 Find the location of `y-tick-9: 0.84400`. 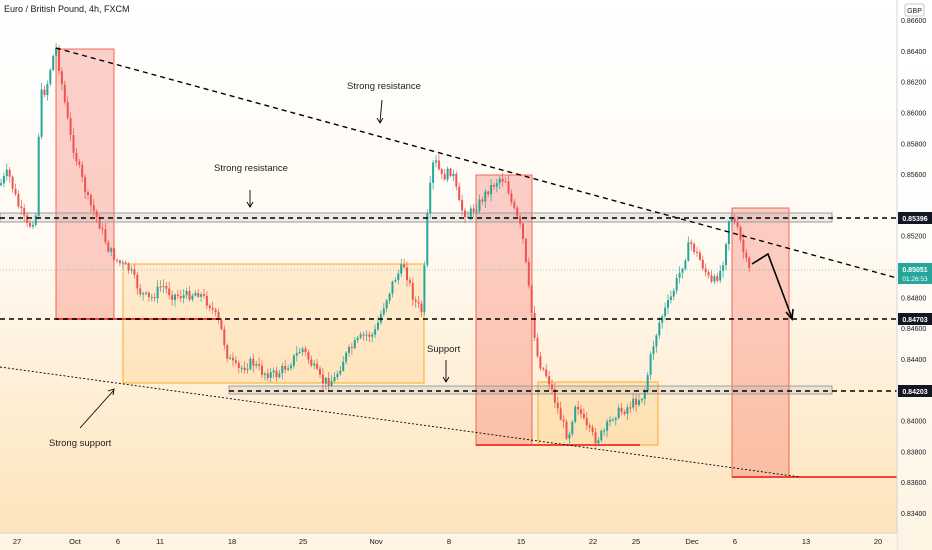

y-tick-9: 0.84400 is located at coordinates (913, 360).